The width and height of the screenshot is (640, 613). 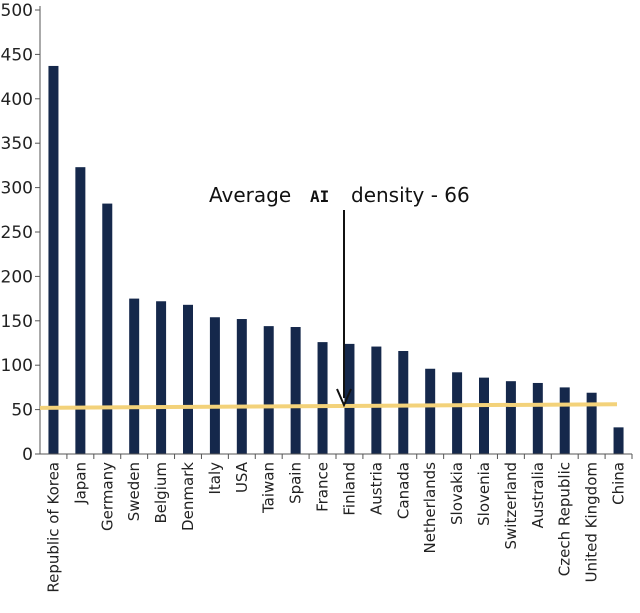 What do you see at coordinates (296, 483) in the screenshot?
I see `x-tick-label: Spain` at bounding box center [296, 483].